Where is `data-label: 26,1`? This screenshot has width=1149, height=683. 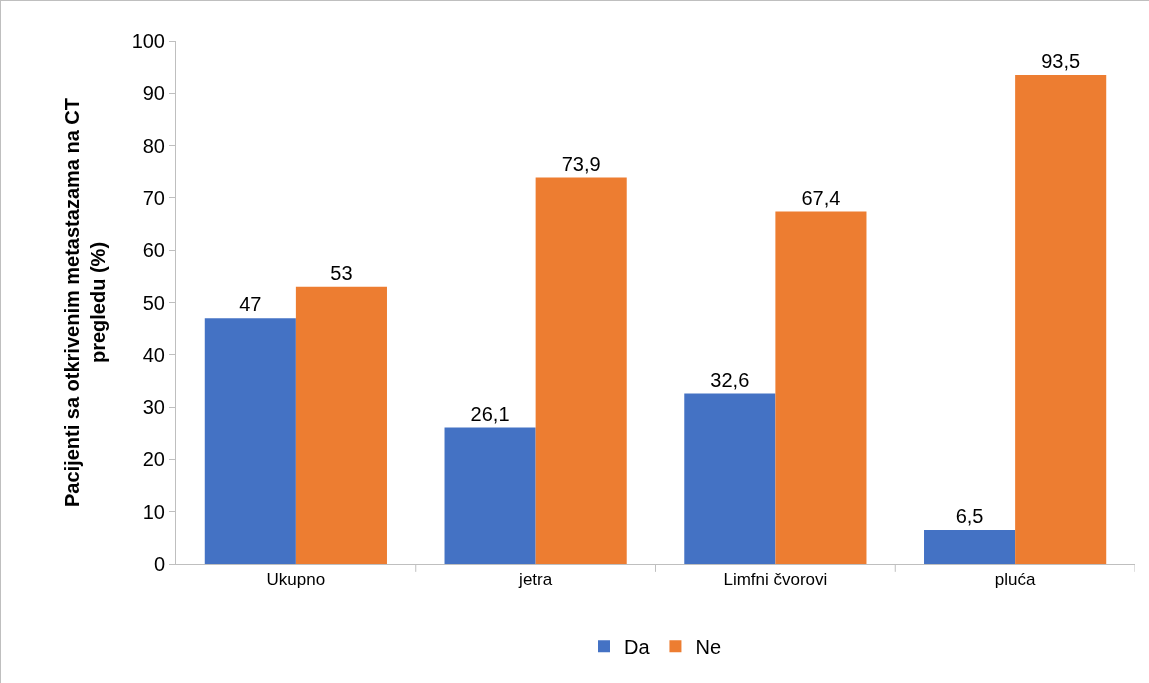
data-label: 26,1 is located at coordinates (490, 413).